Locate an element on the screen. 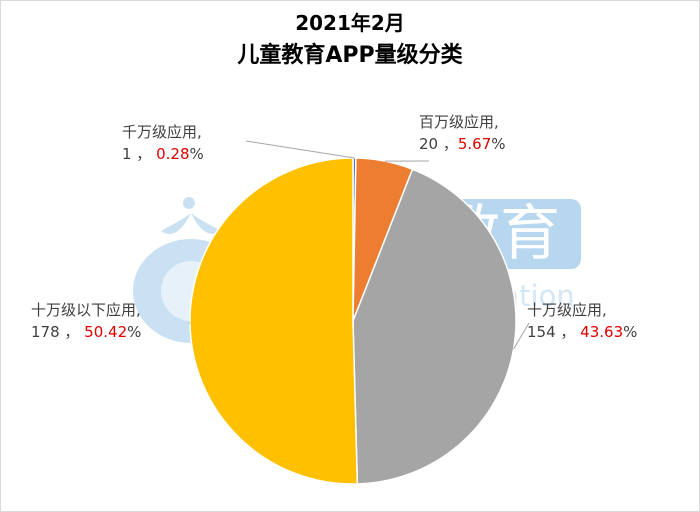 The height and width of the screenshot is (512, 700). data-label-shiwan-below-value: 178 ， is located at coordinates (58, 332).